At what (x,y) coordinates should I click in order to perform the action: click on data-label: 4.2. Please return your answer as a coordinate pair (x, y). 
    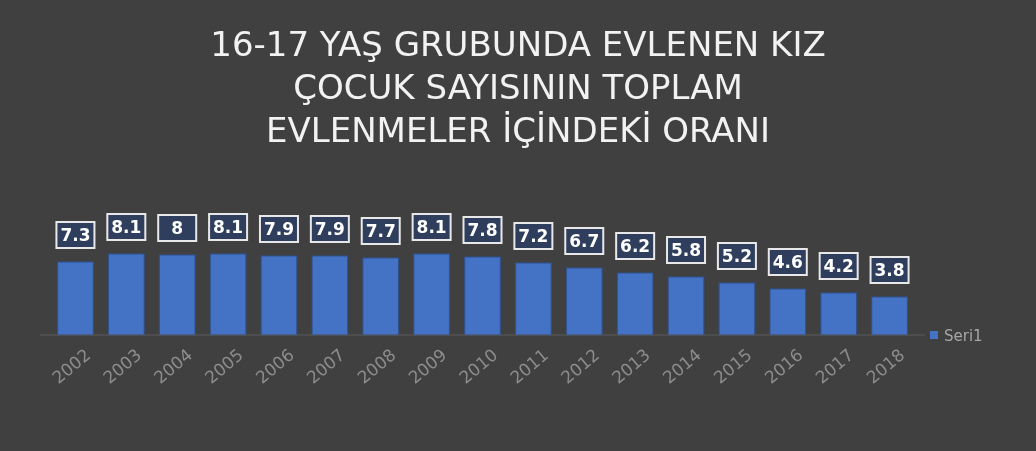
    Looking at the image, I should click on (838, 266).